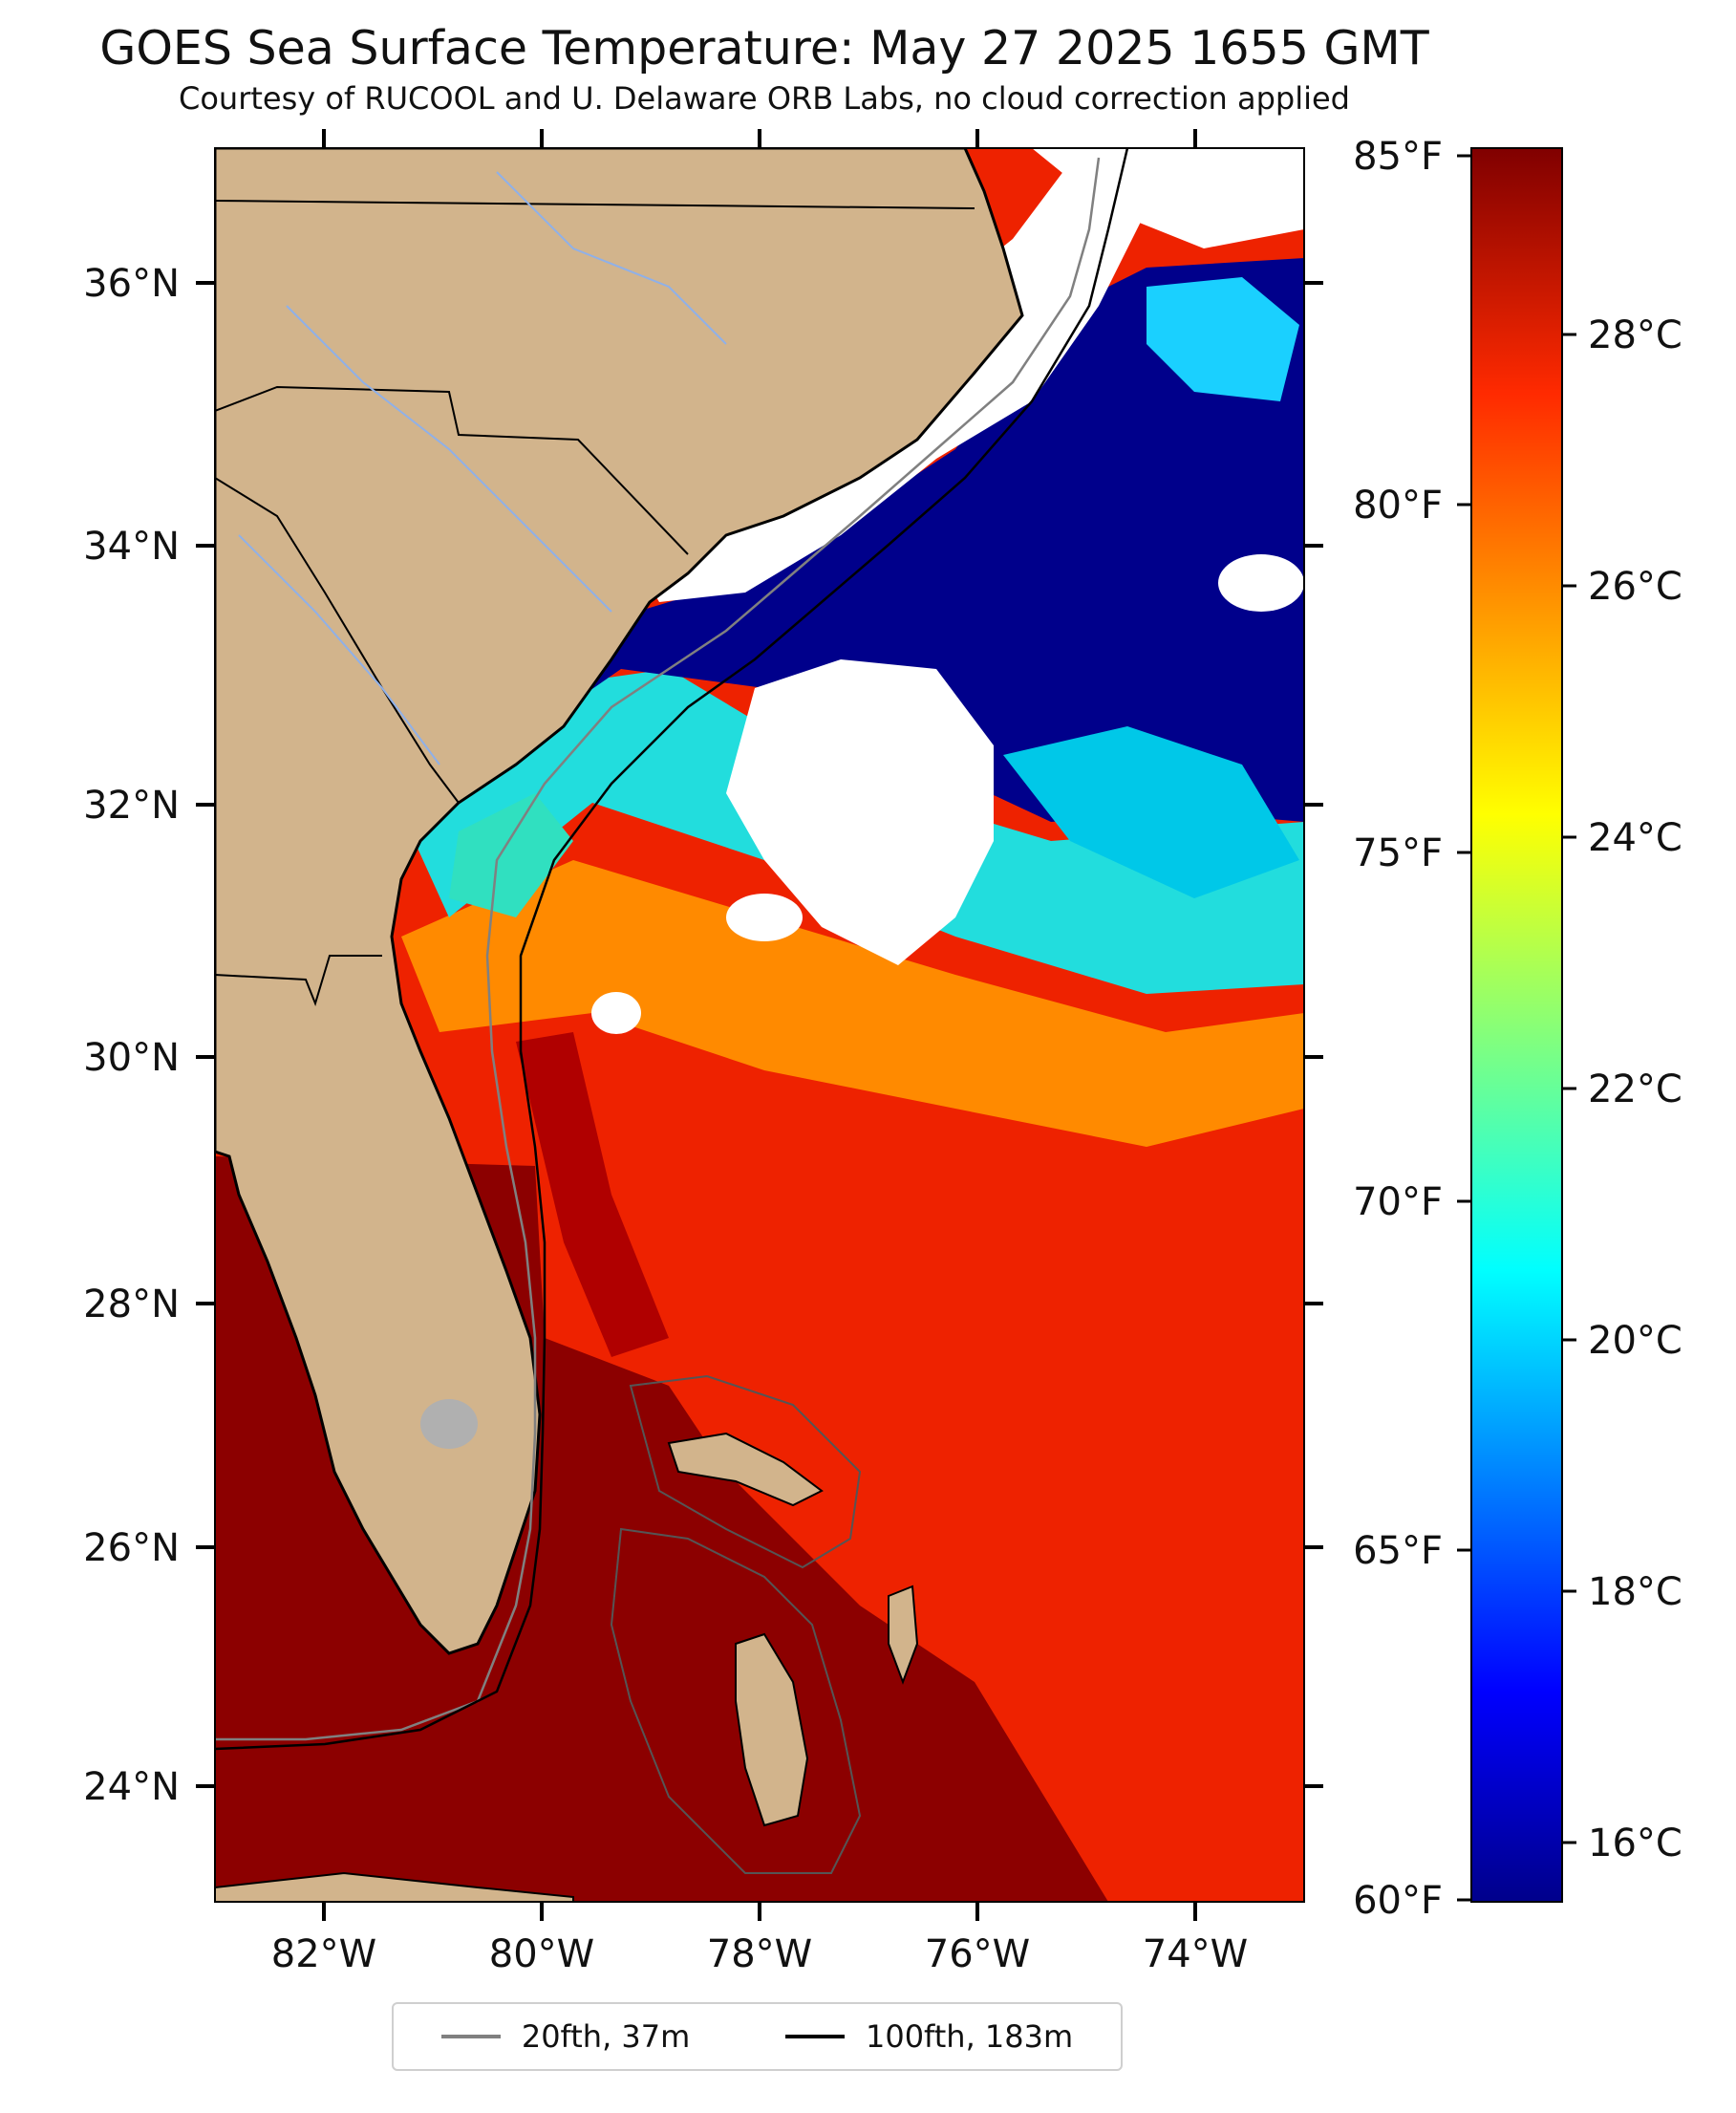  Describe the element at coordinates (131, 1058) in the screenshot. I see `lat-label-30: 30°N` at that location.